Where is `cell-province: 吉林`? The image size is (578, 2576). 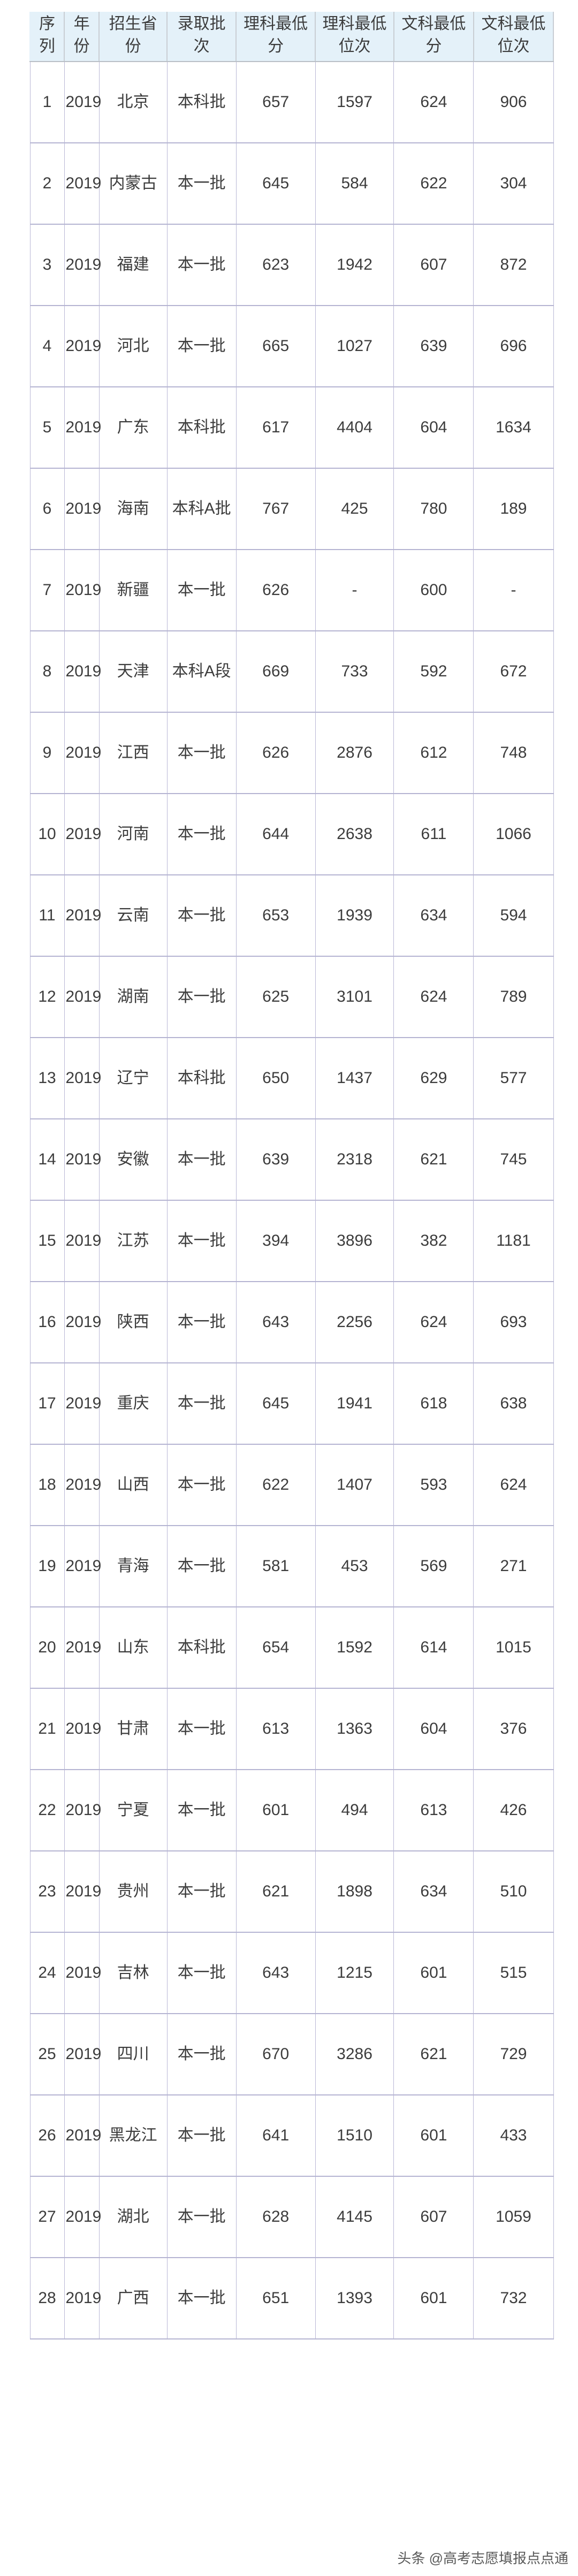 cell-province: 吉林 is located at coordinates (133, 1973).